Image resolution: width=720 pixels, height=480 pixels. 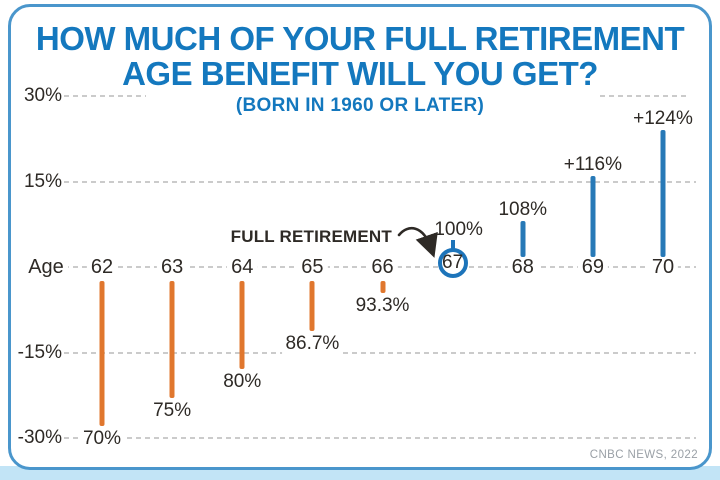 I want to click on y-tick-label--15%: -15%, so click(x=39, y=352).